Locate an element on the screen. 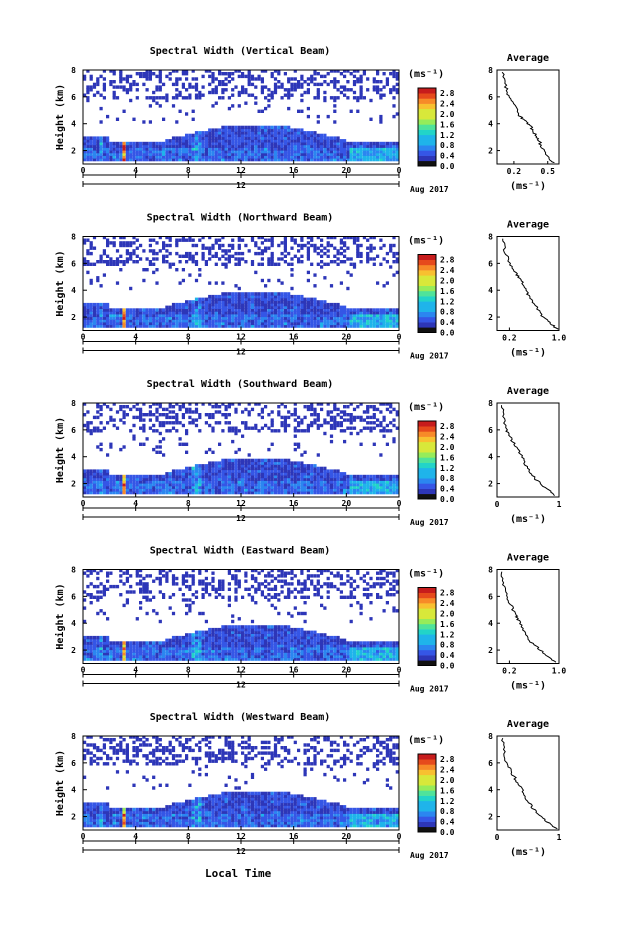  colorbar-swatch is located at coordinates (427, 163).